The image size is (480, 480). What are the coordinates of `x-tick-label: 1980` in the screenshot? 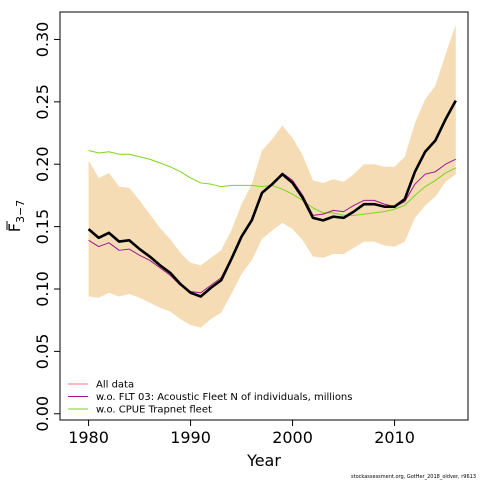 It's located at (88, 437).